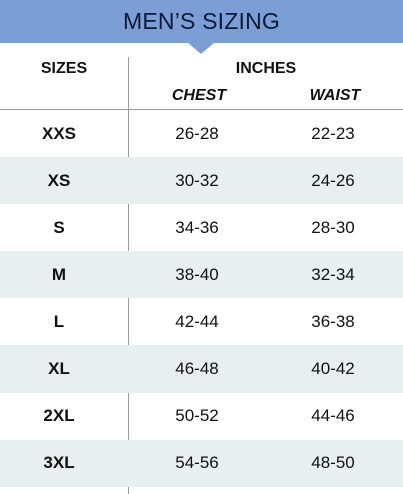  Describe the element at coordinates (59, 274) in the screenshot. I see `size-cell: M` at that location.